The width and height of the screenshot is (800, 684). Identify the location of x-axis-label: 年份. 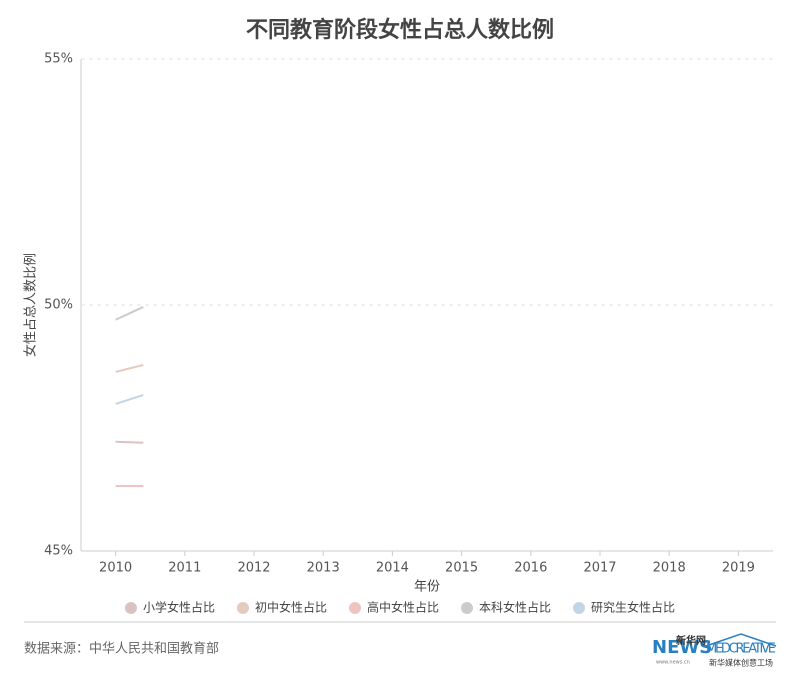
(427, 587).